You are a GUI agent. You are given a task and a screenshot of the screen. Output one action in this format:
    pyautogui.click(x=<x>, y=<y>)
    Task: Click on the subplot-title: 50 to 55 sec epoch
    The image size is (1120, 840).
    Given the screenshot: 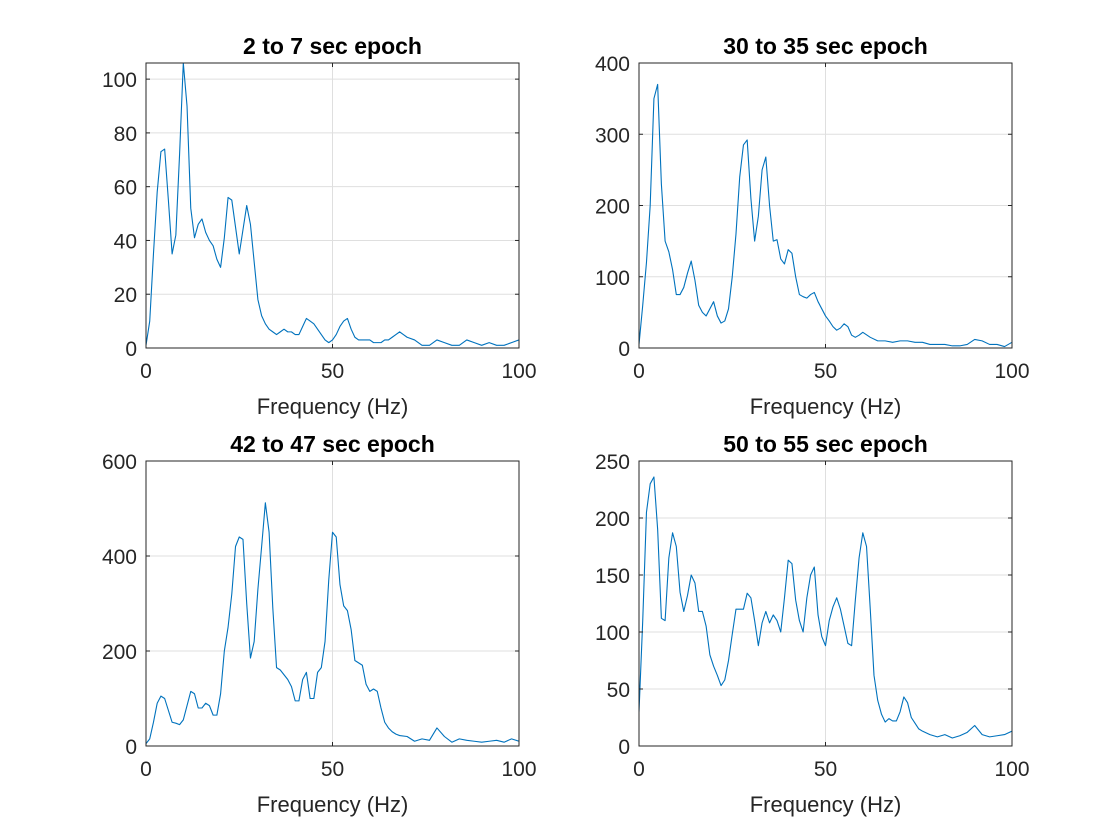 What is the action you would take?
    pyautogui.click(x=825, y=444)
    